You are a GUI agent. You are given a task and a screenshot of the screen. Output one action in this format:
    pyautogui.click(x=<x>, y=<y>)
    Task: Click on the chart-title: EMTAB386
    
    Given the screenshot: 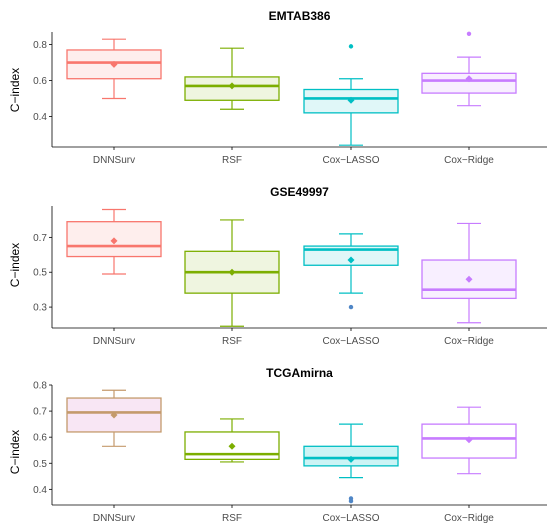 What is the action you would take?
    pyautogui.click(x=300, y=16)
    